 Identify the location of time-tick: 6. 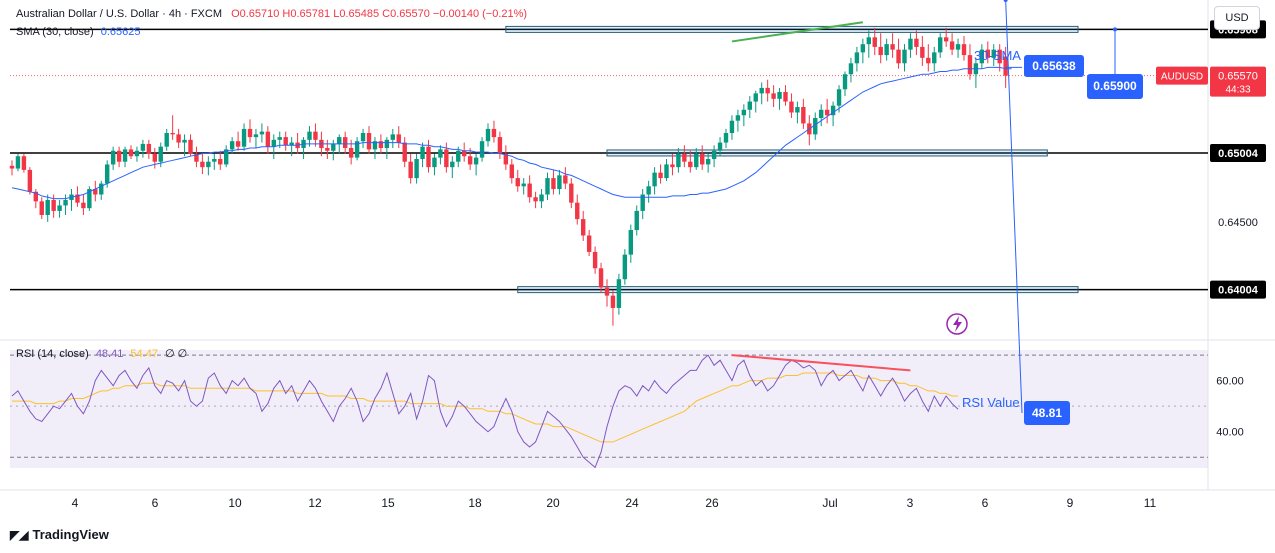
(155, 503).